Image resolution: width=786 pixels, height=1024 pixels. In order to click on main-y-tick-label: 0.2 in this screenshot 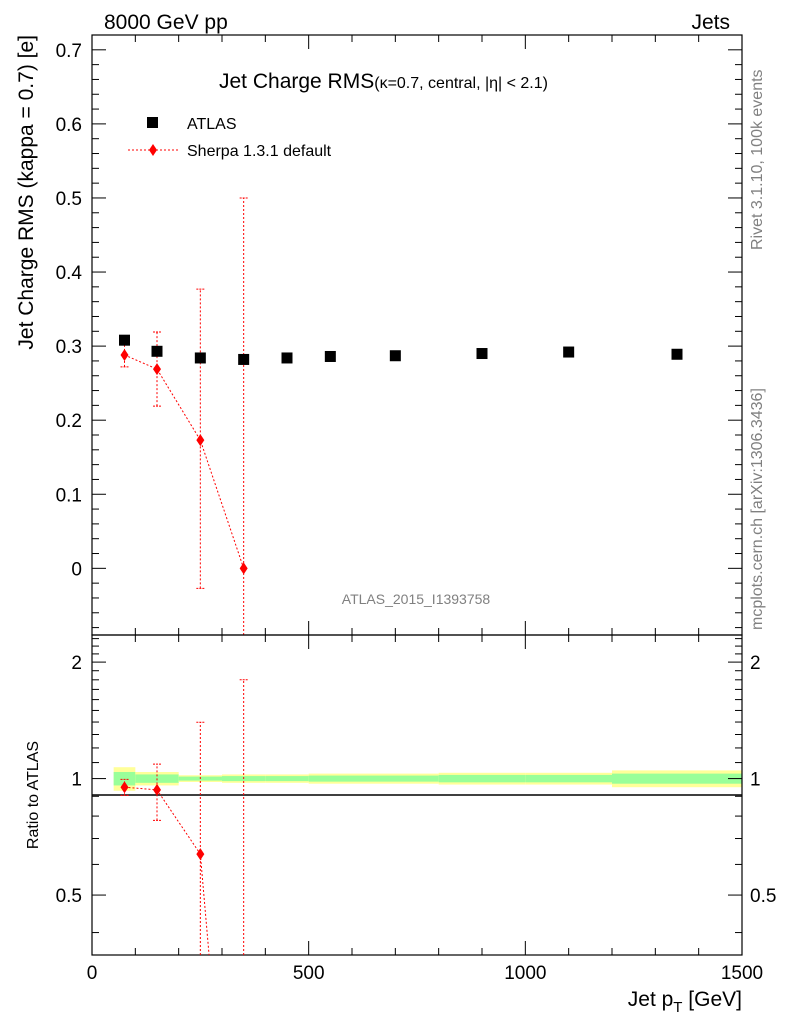, I will do `click(69, 421)`.